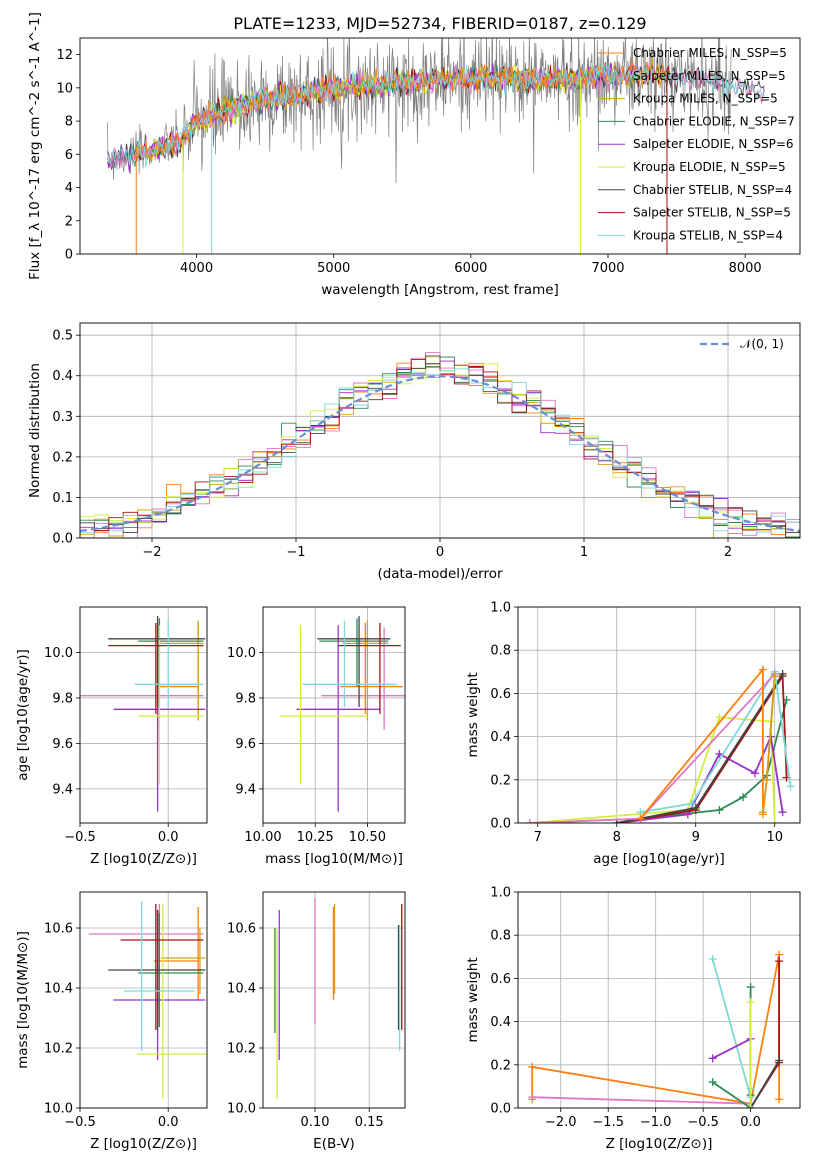 The height and width of the screenshot is (1170, 819). Describe the element at coordinates (241, 653) in the screenshot. I see `y-tick-label: 10.0` at that location.